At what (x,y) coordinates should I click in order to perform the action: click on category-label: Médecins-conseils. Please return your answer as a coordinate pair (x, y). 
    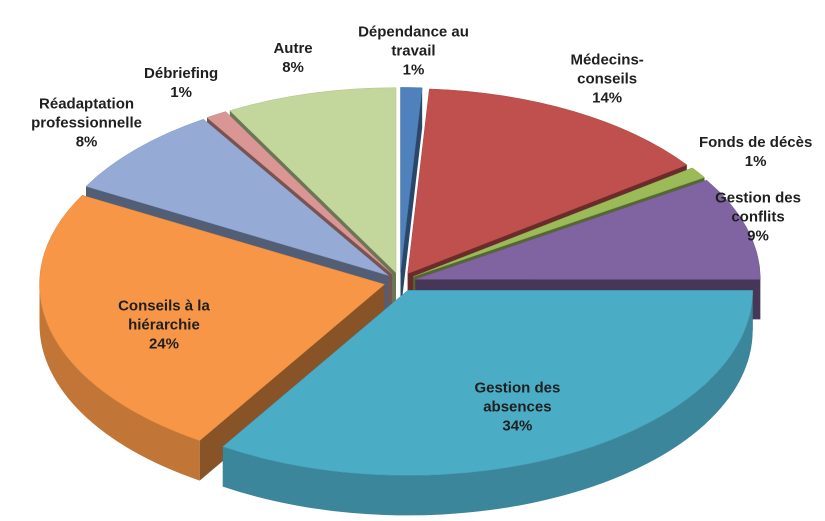
    Looking at the image, I should click on (607, 69).